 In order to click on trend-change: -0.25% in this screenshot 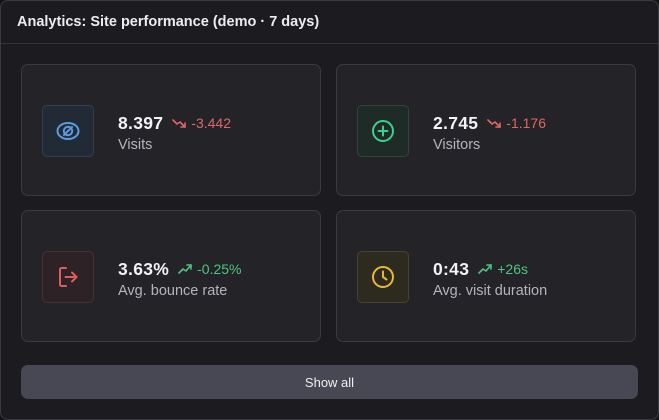, I will do `click(209, 269)`.